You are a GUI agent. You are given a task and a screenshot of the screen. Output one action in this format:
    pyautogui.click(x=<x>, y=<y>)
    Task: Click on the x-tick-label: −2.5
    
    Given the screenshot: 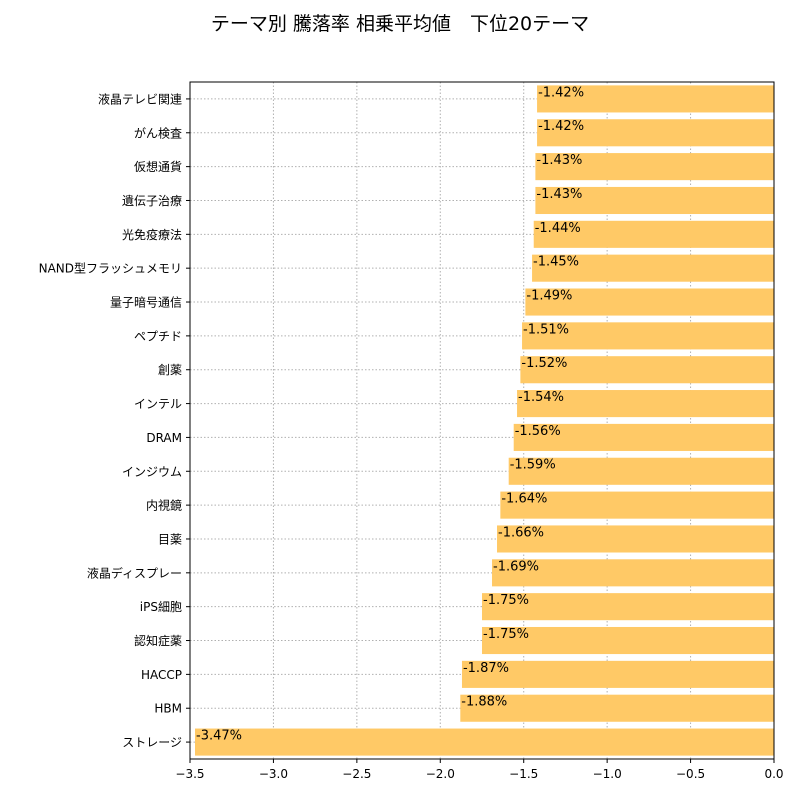 What is the action you would take?
    pyautogui.click(x=356, y=774)
    